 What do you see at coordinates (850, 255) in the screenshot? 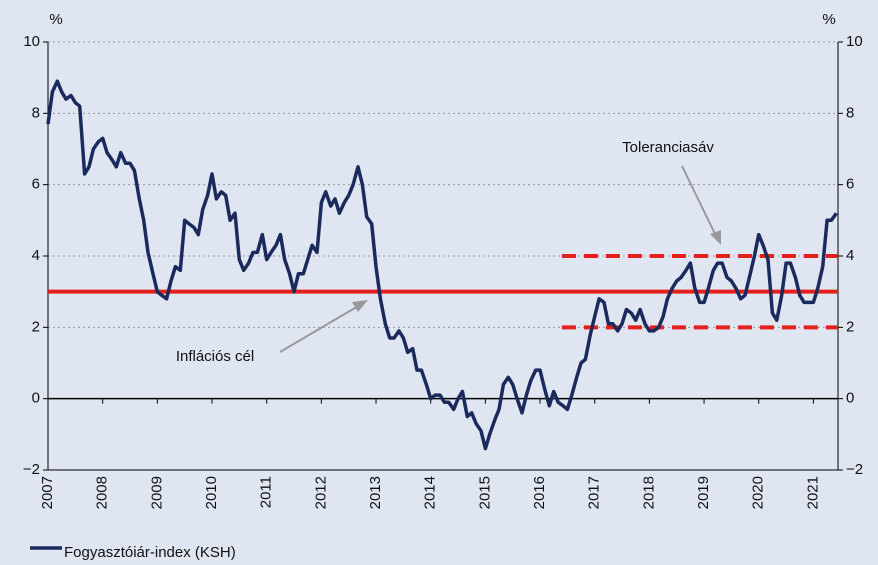
I see `y2-tick-label: 4` at bounding box center [850, 255].